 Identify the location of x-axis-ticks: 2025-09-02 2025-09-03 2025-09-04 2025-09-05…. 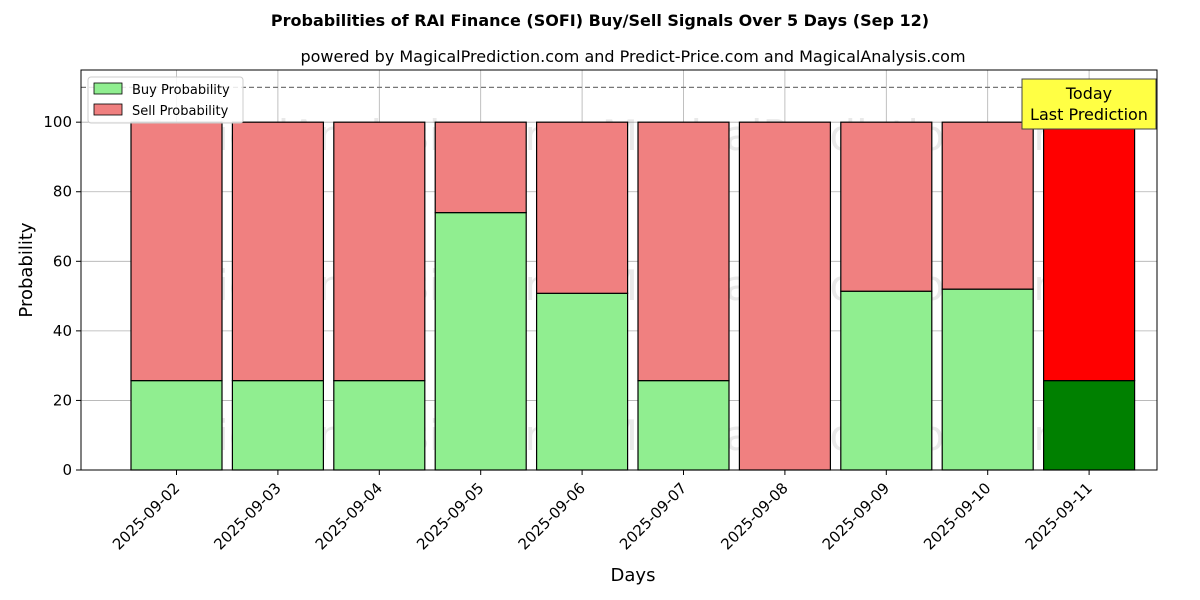
(602, 511).